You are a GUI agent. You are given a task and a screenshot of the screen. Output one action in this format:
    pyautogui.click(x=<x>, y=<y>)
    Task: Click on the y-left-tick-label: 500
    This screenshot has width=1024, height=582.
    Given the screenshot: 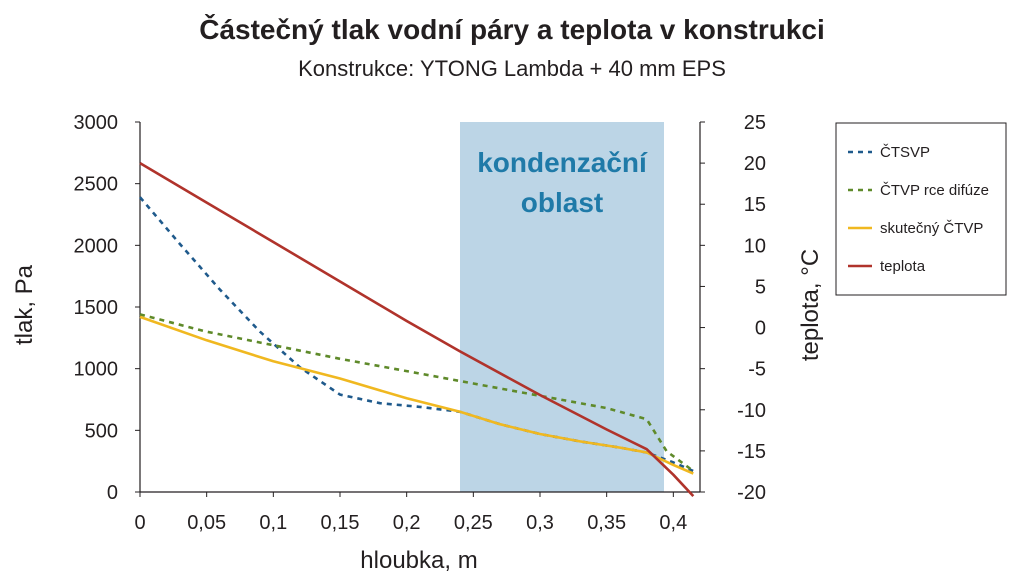 What is the action you would take?
    pyautogui.click(x=101, y=431)
    